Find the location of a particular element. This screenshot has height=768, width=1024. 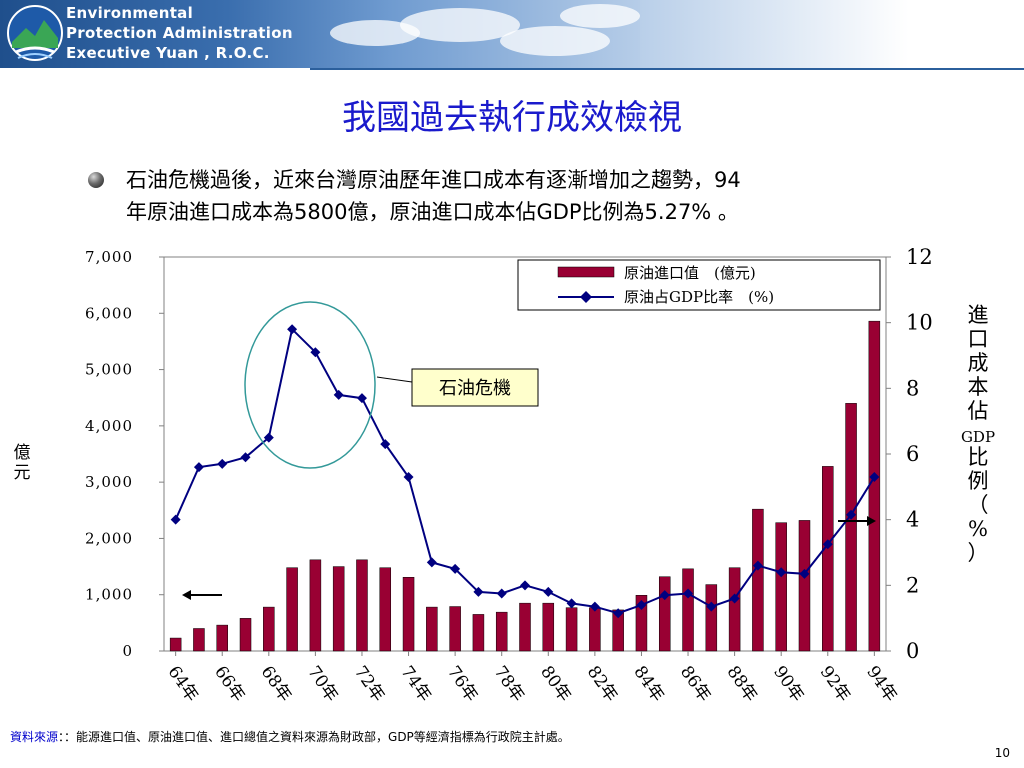

legend-bar-label: 原油進口值 (億元) is located at coordinates (690, 273).